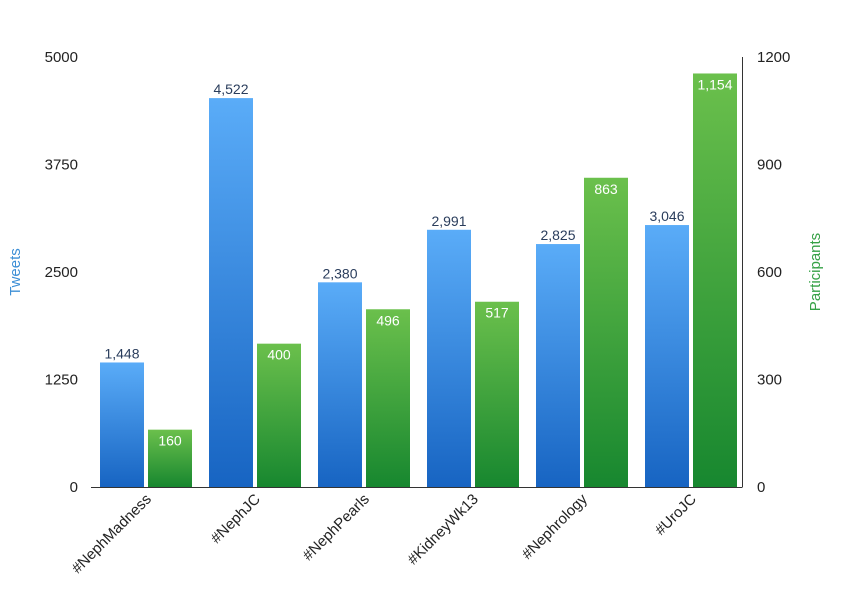  I want to click on category-label: #NephJC, so click(236, 519).